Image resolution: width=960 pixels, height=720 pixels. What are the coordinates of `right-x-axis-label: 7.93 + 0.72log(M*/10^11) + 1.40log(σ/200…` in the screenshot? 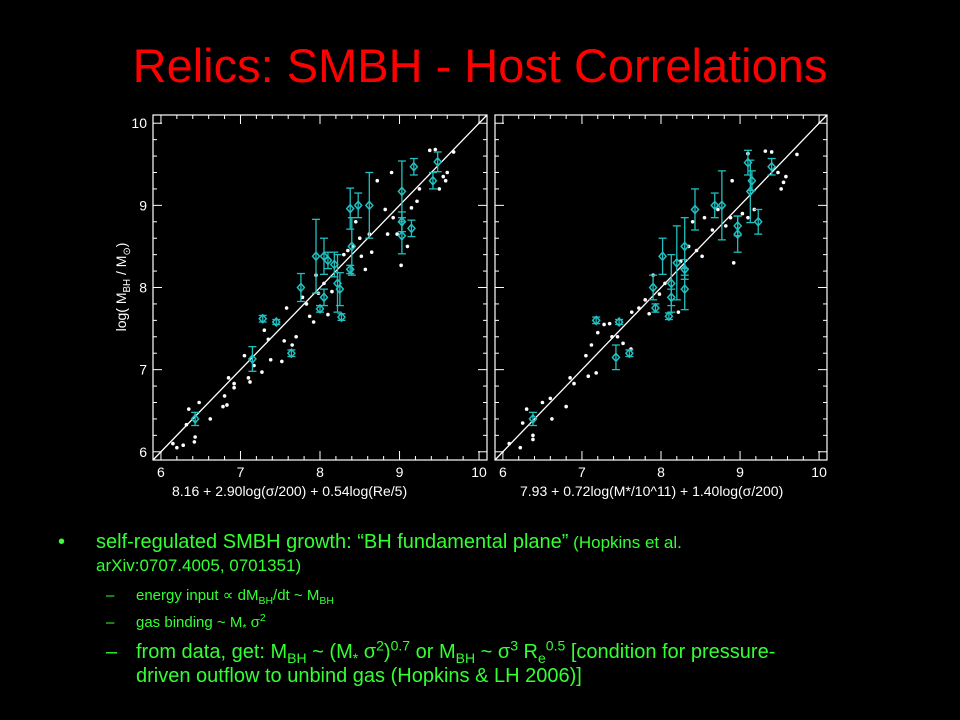 It's located at (652, 491).